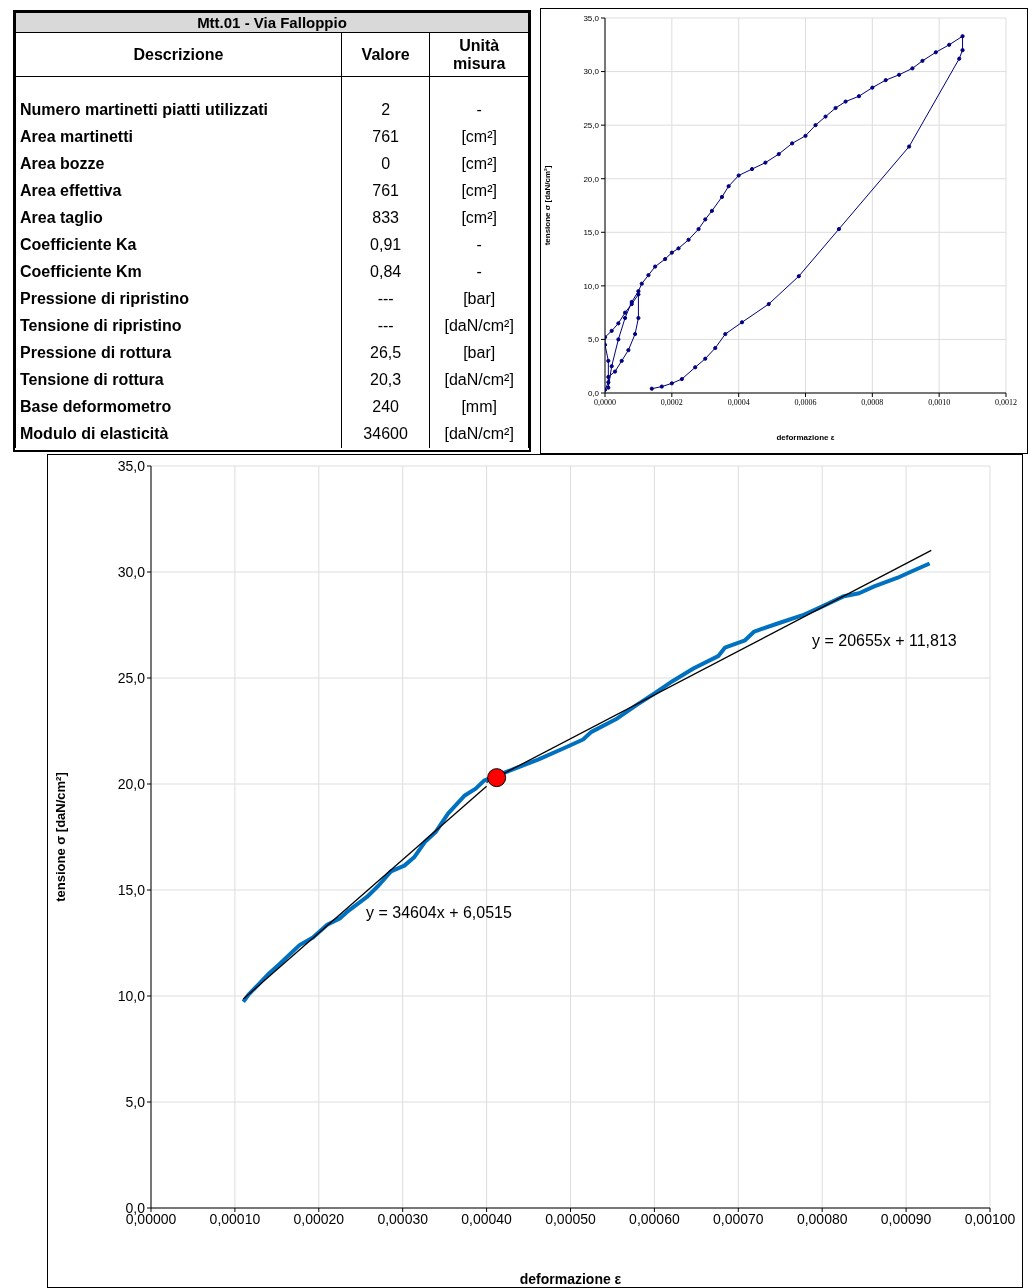 Image resolution: width=1028 pixels, height=1288 pixels. What do you see at coordinates (178, 299) in the screenshot?
I see `text: Pressione di ripristino` at bounding box center [178, 299].